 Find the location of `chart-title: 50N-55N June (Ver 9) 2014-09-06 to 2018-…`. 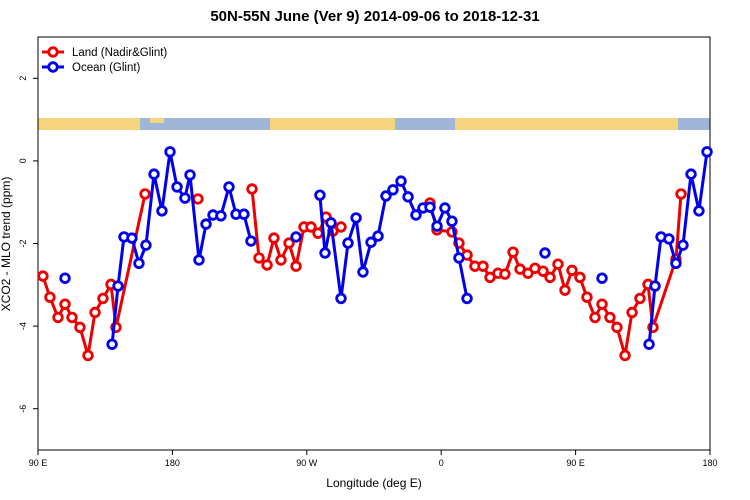

chart-title: 50N-55N June (Ver 9) 2014-09-06 to 2018-… is located at coordinates (374, 16).